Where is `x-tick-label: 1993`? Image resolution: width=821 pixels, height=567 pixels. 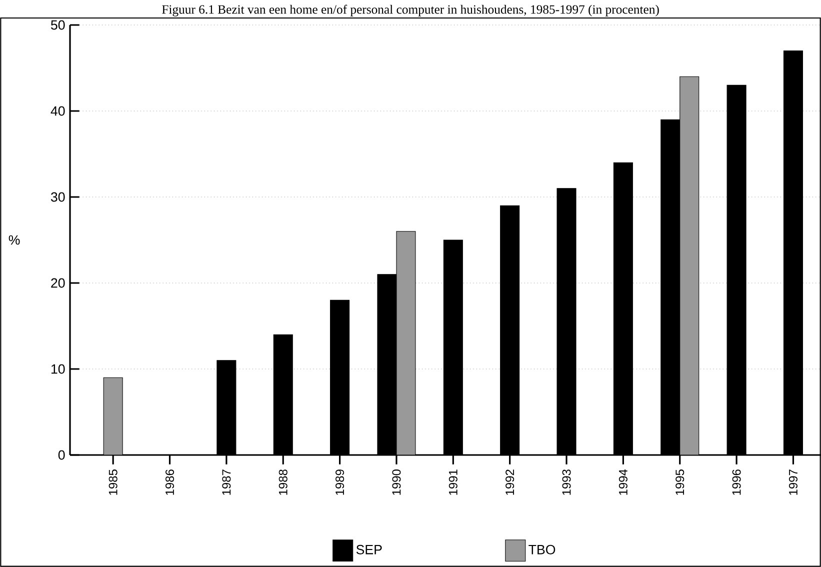 x-tick-label: 1993 is located at coordinates (566, 482).